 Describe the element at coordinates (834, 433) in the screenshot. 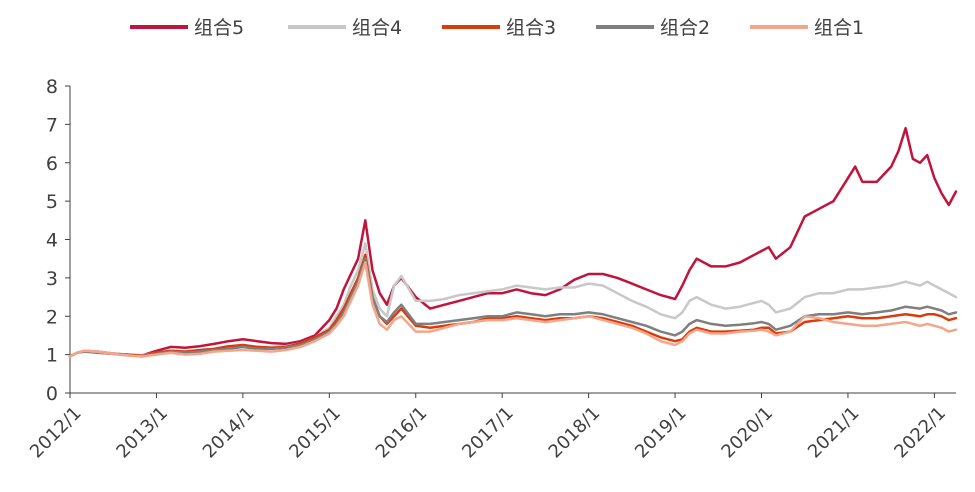

I see `x-tick-label: 2021/1` at that location.